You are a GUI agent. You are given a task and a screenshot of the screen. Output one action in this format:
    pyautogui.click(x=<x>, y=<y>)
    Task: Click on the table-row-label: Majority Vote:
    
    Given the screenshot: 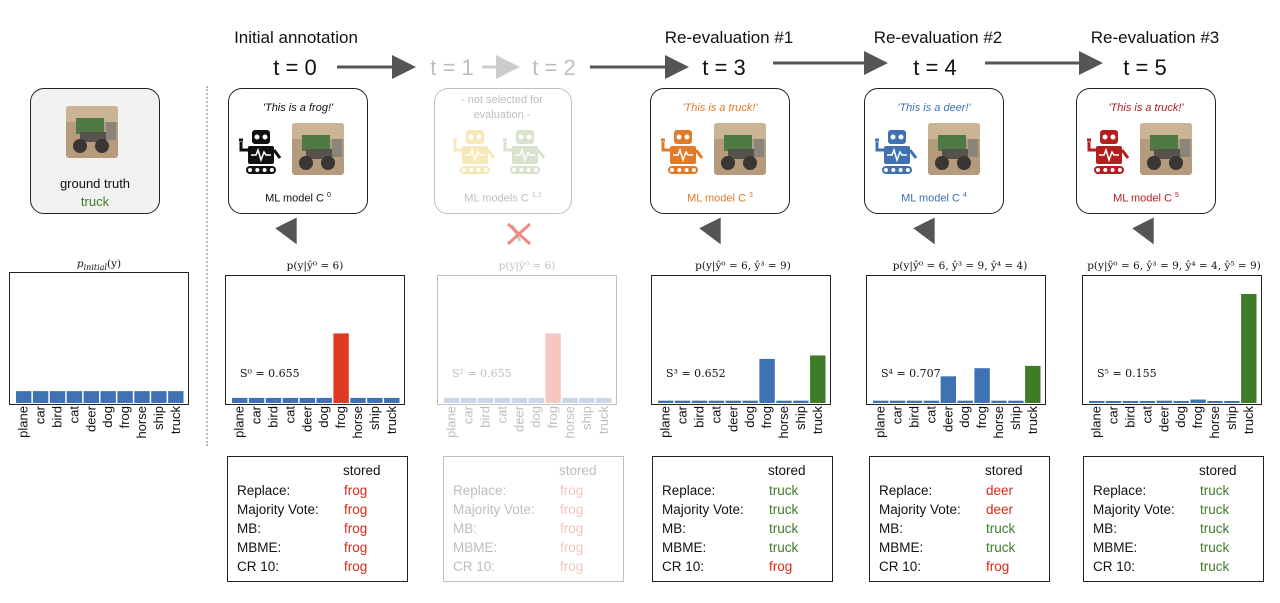 What is the action you would take?
    pyautogui.click(x=1134, y=509)
    